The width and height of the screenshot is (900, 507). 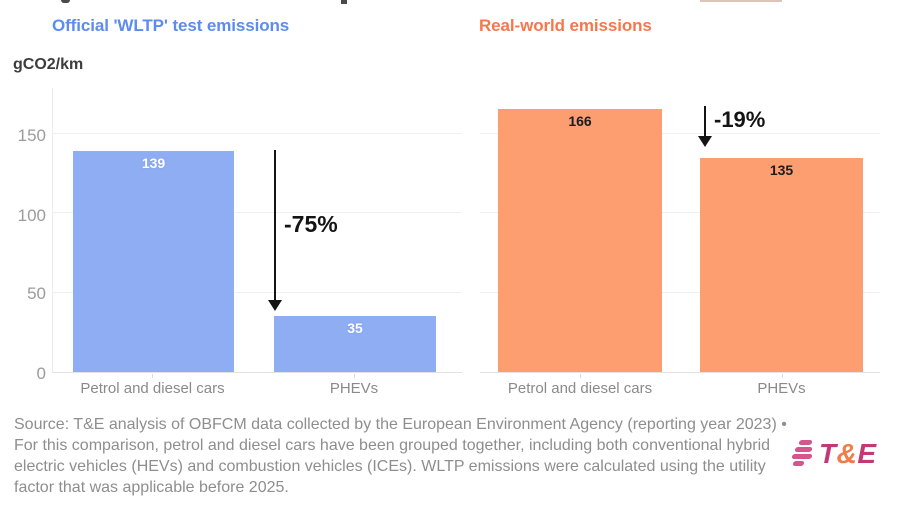 I want to click on y-tick-0: 0, so click(x=41, y=373).